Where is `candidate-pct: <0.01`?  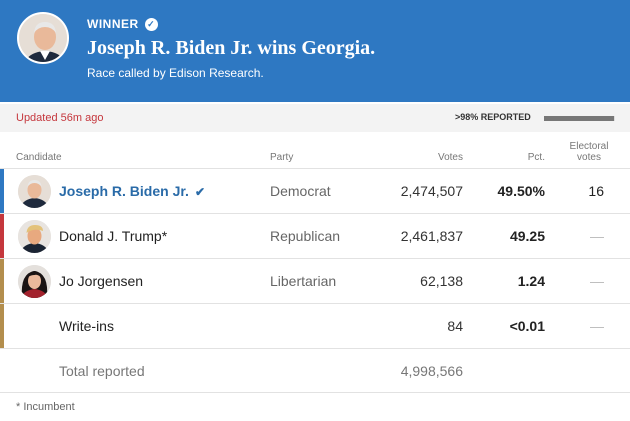
candidate-pct: <0.01 is located at coordinates (527, 326).